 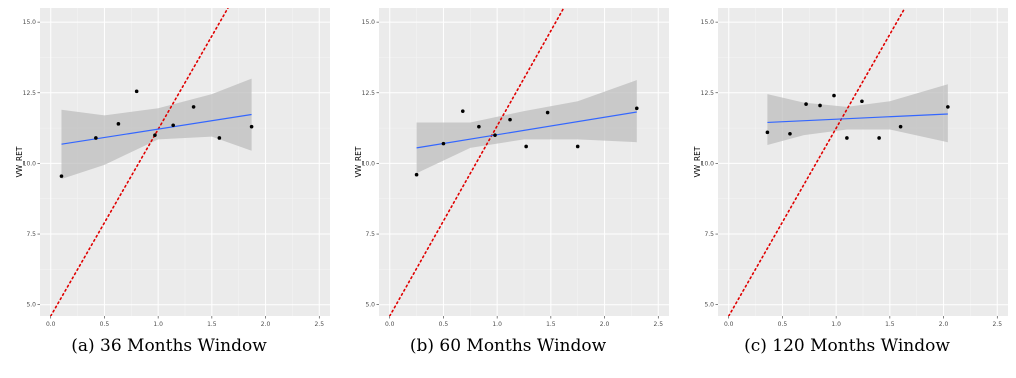 I want to click on caption-60-months: (b) 60 Months Window, so click(x=508, y=346).